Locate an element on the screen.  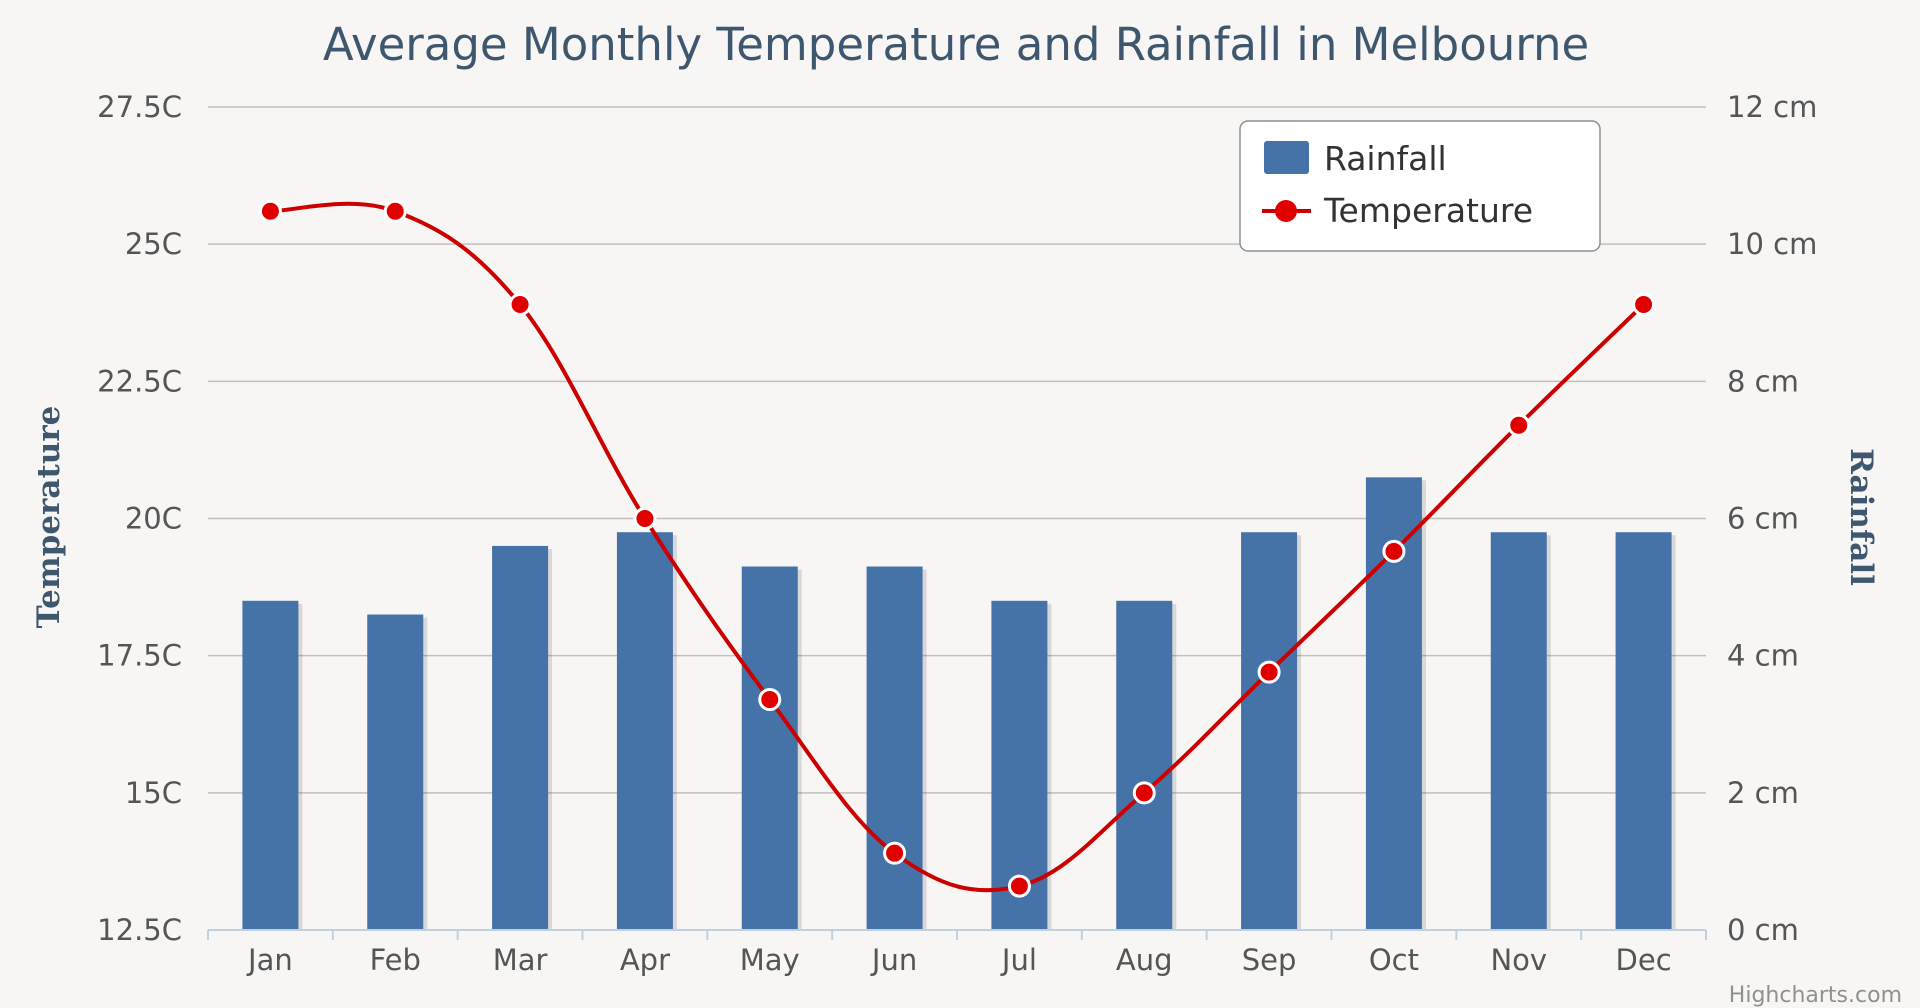
x-tick-label: Dec is located at coordinates (1644, 960).